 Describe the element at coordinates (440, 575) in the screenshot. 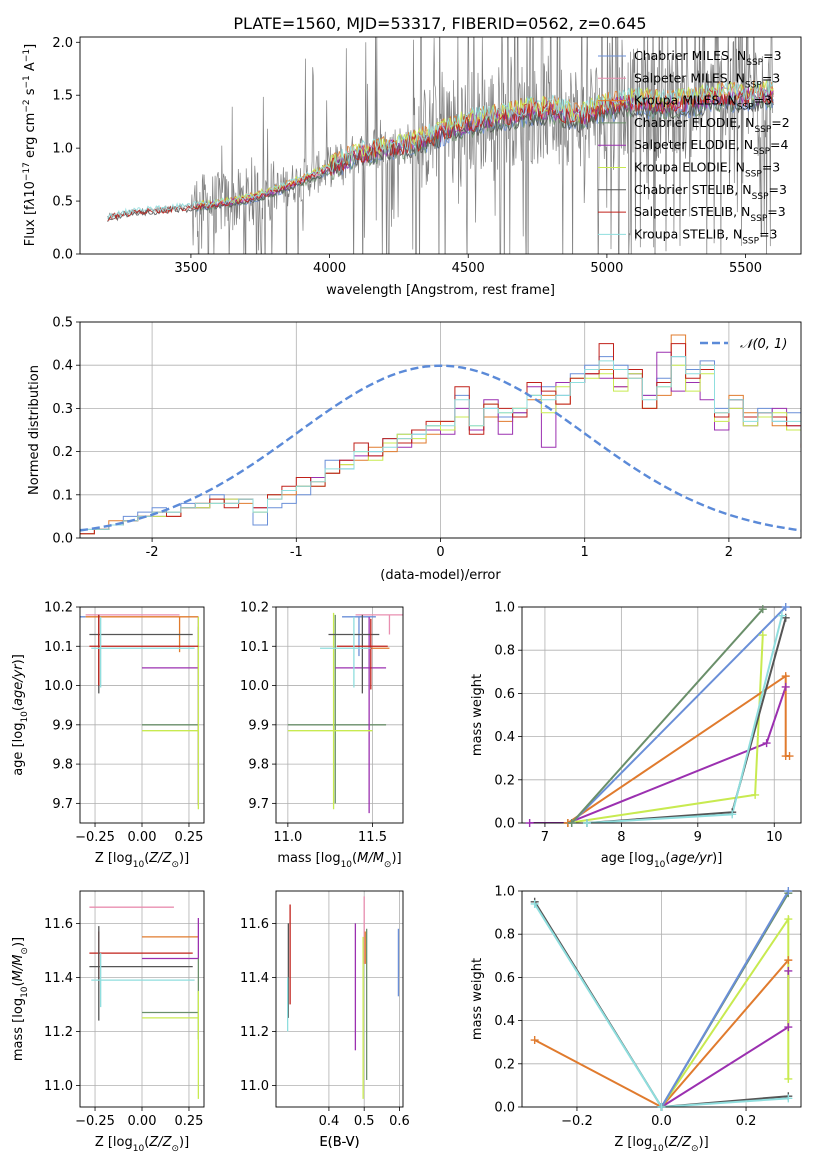

I see `x-axis-label: (data-model)/error` at that location.